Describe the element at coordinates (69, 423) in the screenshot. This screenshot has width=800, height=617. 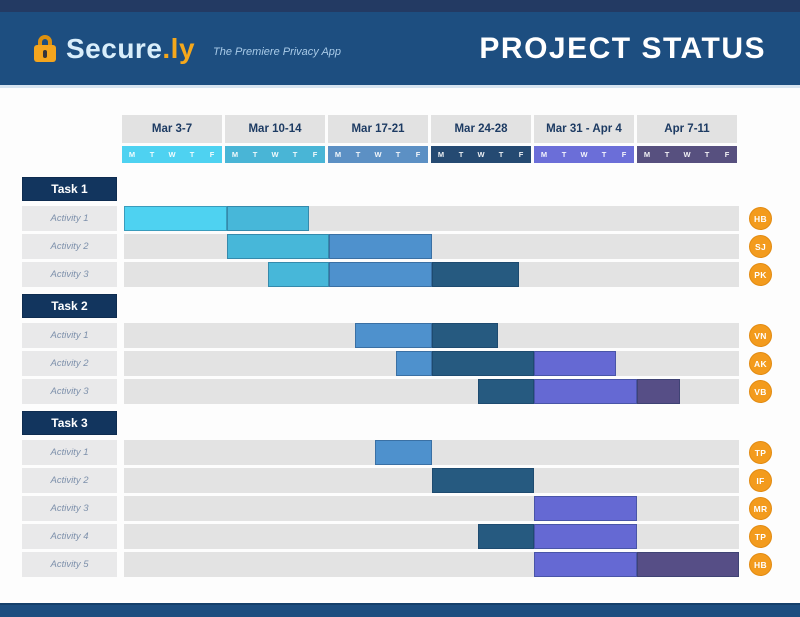
I see `task-header: Task 3` at that location.